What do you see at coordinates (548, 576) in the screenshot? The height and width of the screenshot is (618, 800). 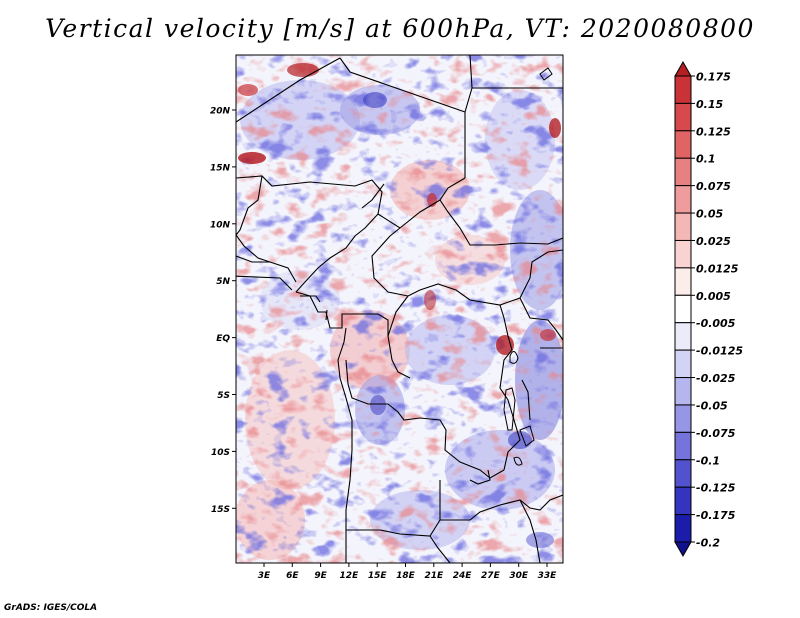 I see `lon-label: 33E` at bounding box center [548, 576].